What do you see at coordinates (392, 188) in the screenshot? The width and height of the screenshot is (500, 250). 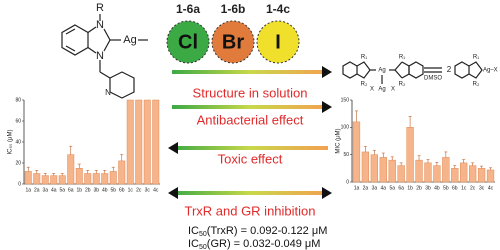 I see `x-tick-label: 5a` at bounding box center [392, 188].